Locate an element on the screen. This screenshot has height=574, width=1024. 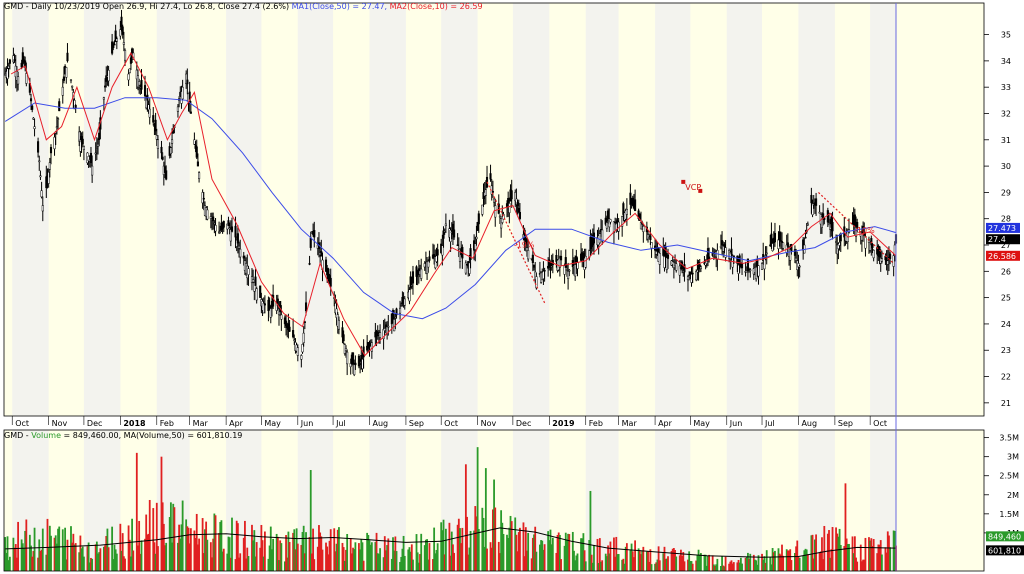
x-tick-label: Jun is located at coordinates (736, 423).